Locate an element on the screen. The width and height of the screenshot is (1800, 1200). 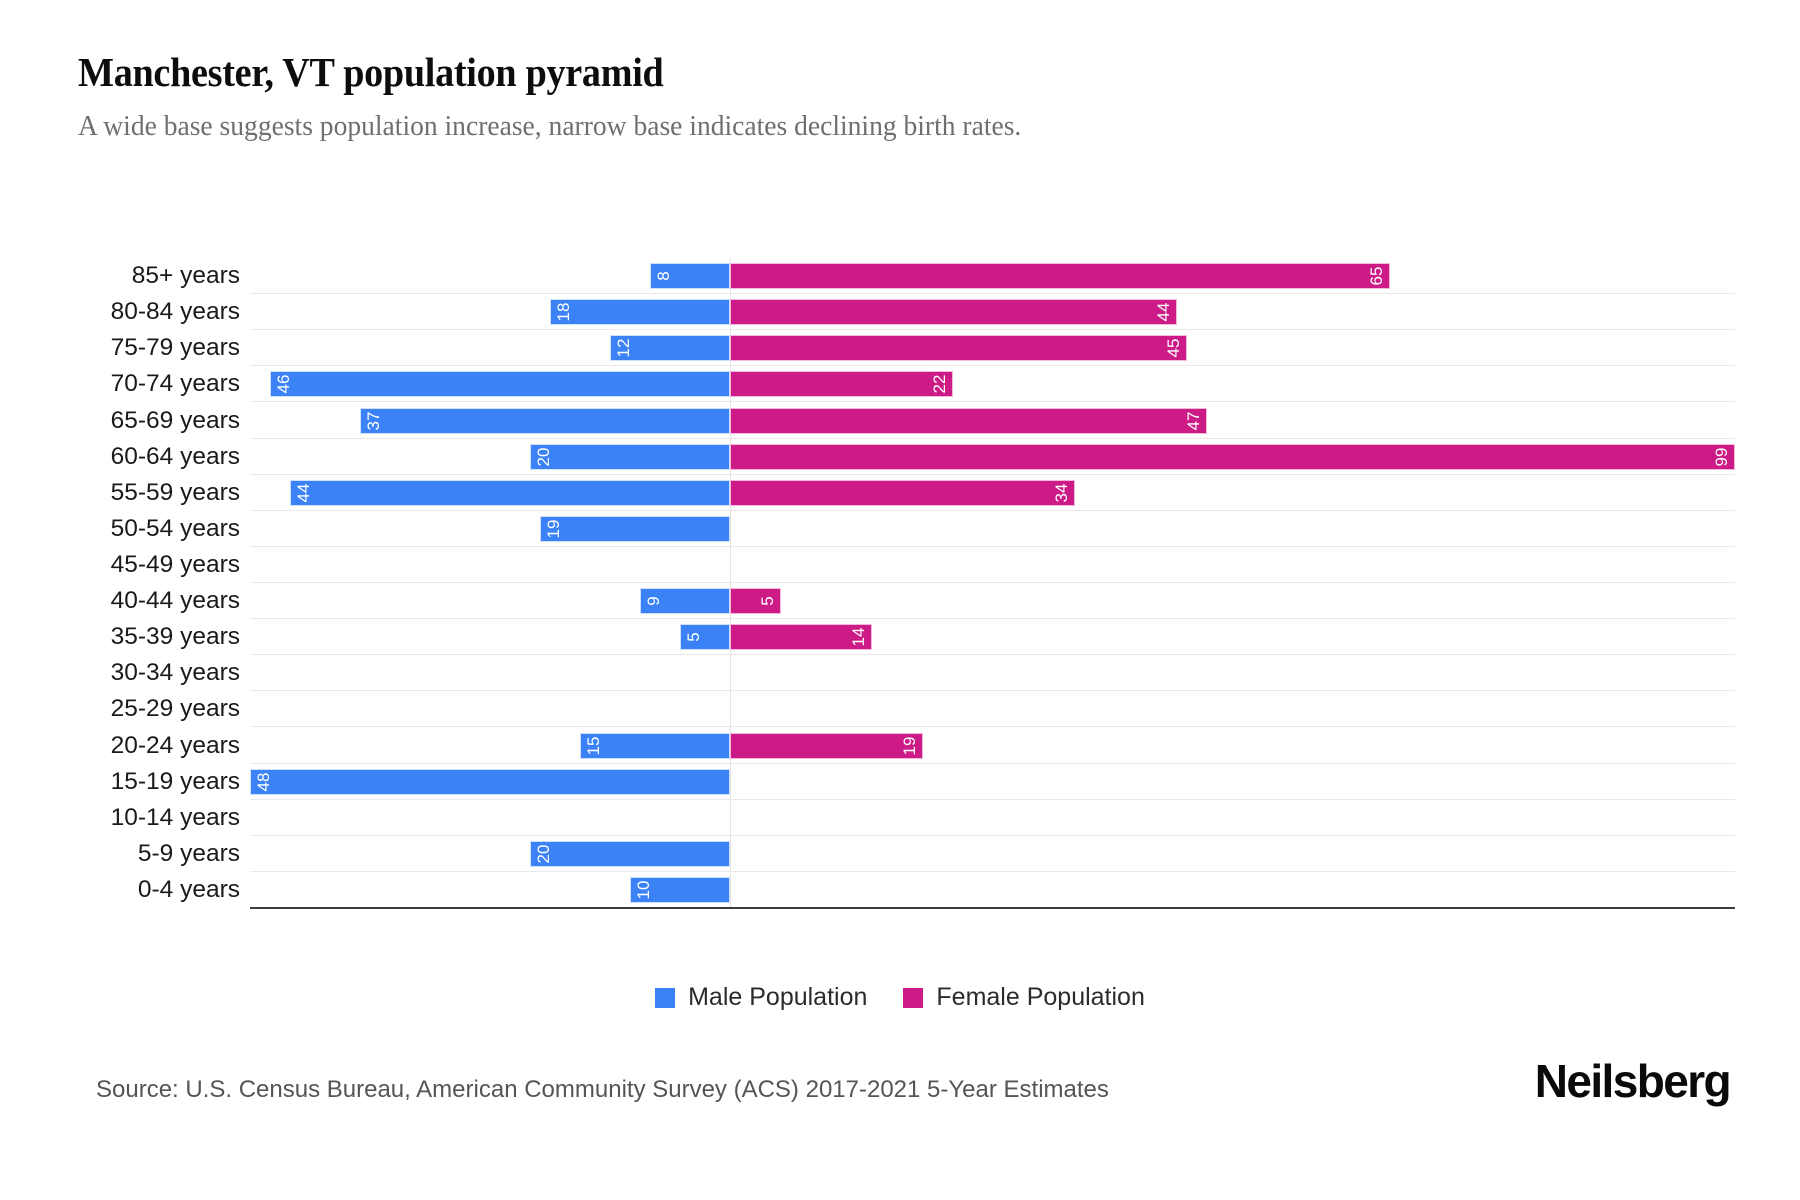
x-axis-baseline is located at coordinates (992, 908).